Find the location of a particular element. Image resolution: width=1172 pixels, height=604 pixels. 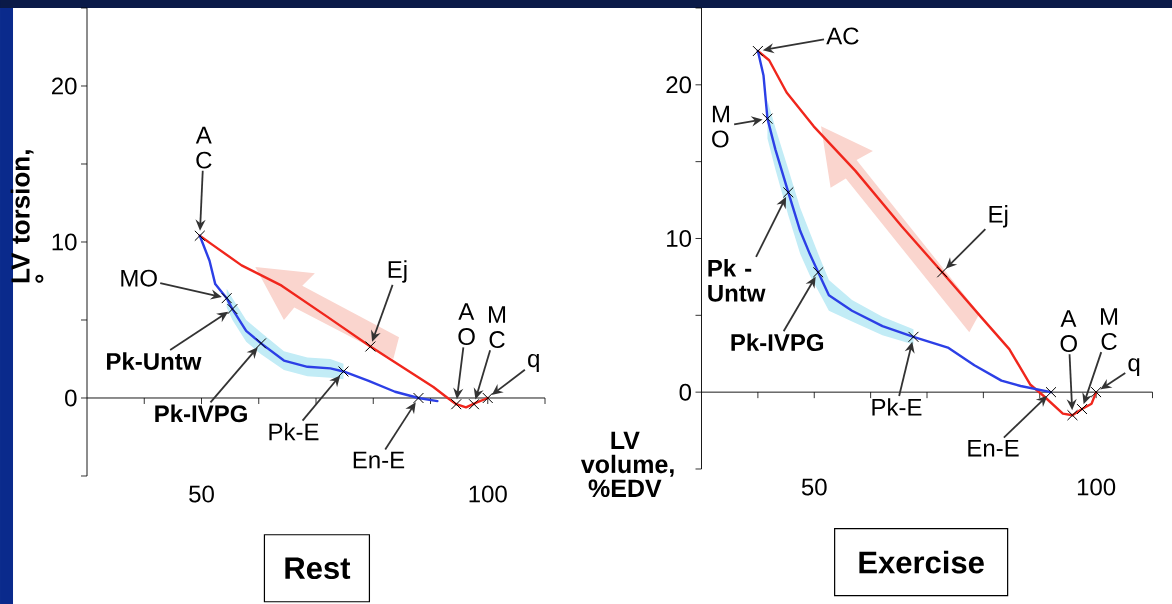

annotation: Pk -Untw is located at coordinates (737, 280).